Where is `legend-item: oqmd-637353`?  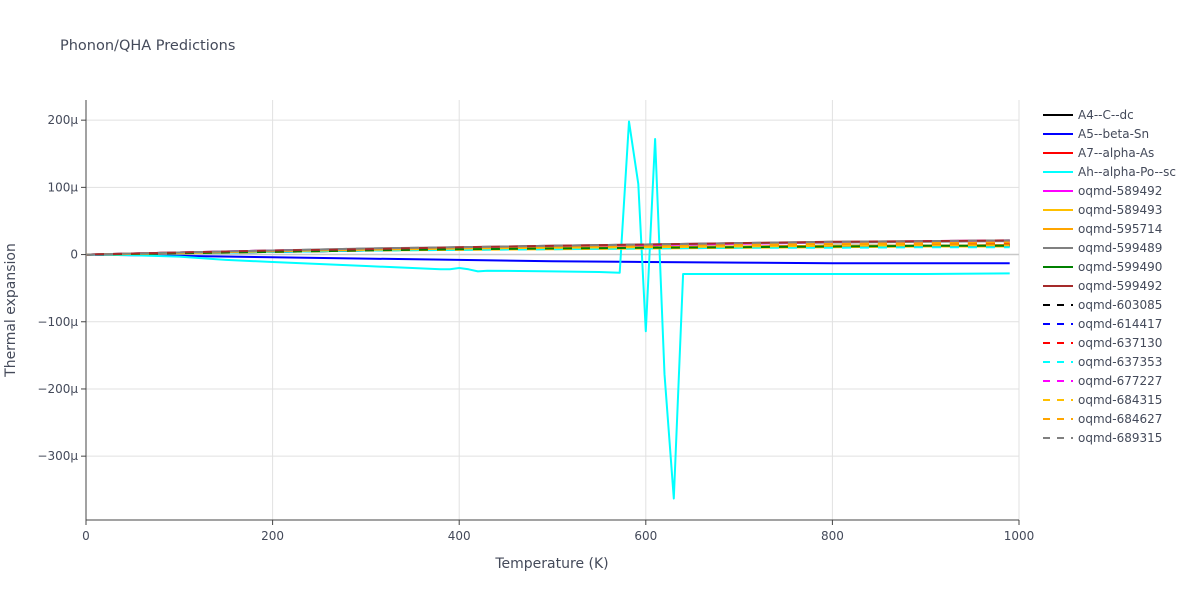
legend-item: oqmd-637353 is located at coordinates (1102, 362).